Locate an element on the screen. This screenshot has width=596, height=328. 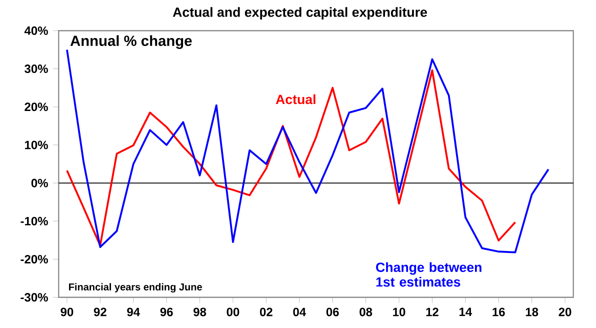
x-tick-label: 06 is located at coordinates (332, 312).